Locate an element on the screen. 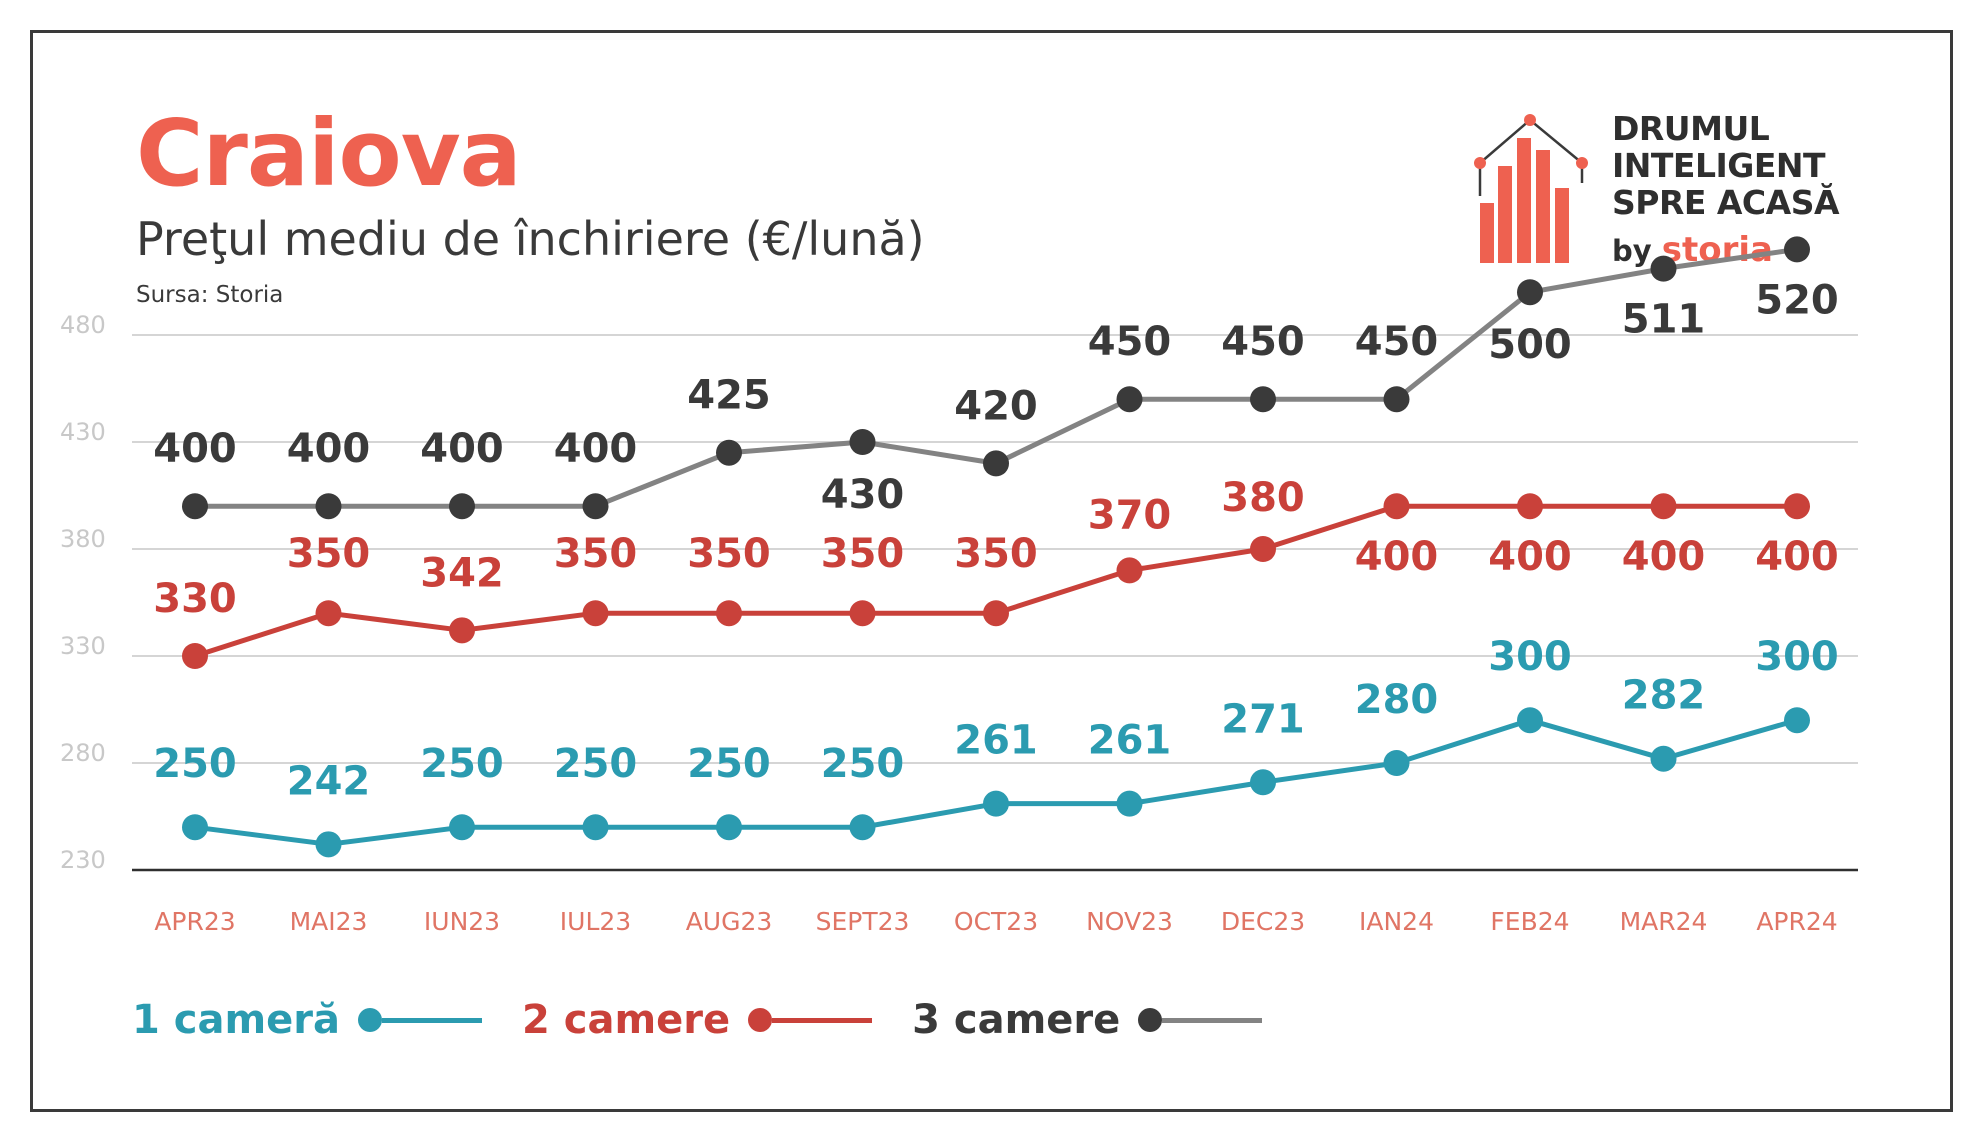 This screenshot has width=1979, height=1146. data-label: 330 is located at coordinates (195, 599).